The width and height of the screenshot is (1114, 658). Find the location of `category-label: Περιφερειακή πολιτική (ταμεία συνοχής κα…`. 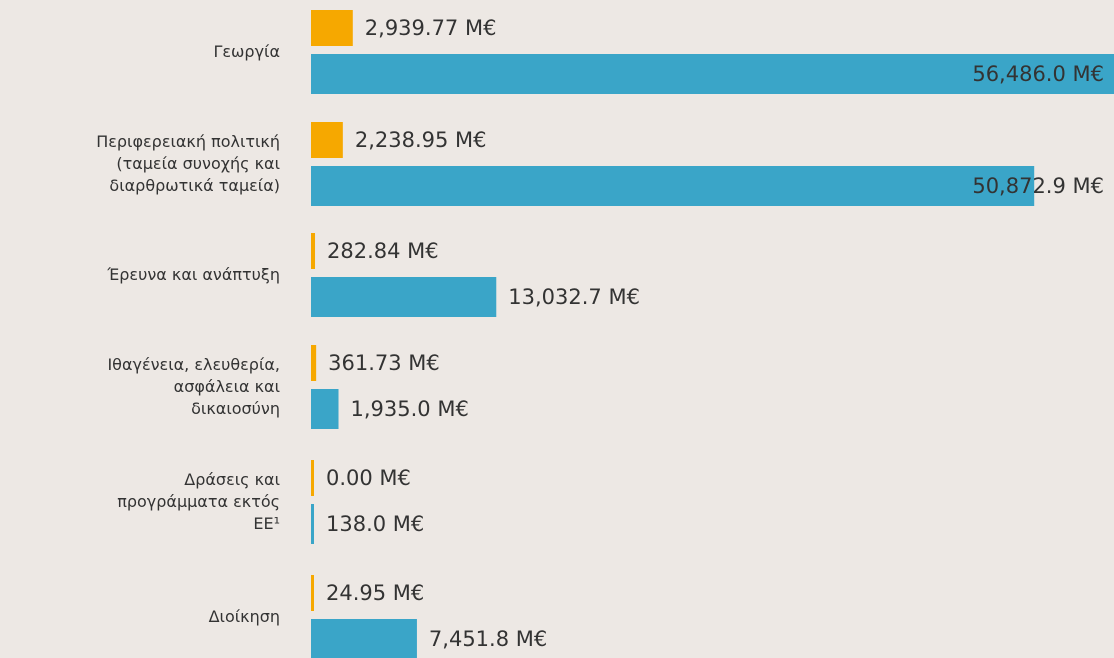

category-label: Περιφερειακή πολιτική (ταμεία συνοχής κα… is located at coordinates (188, 163).